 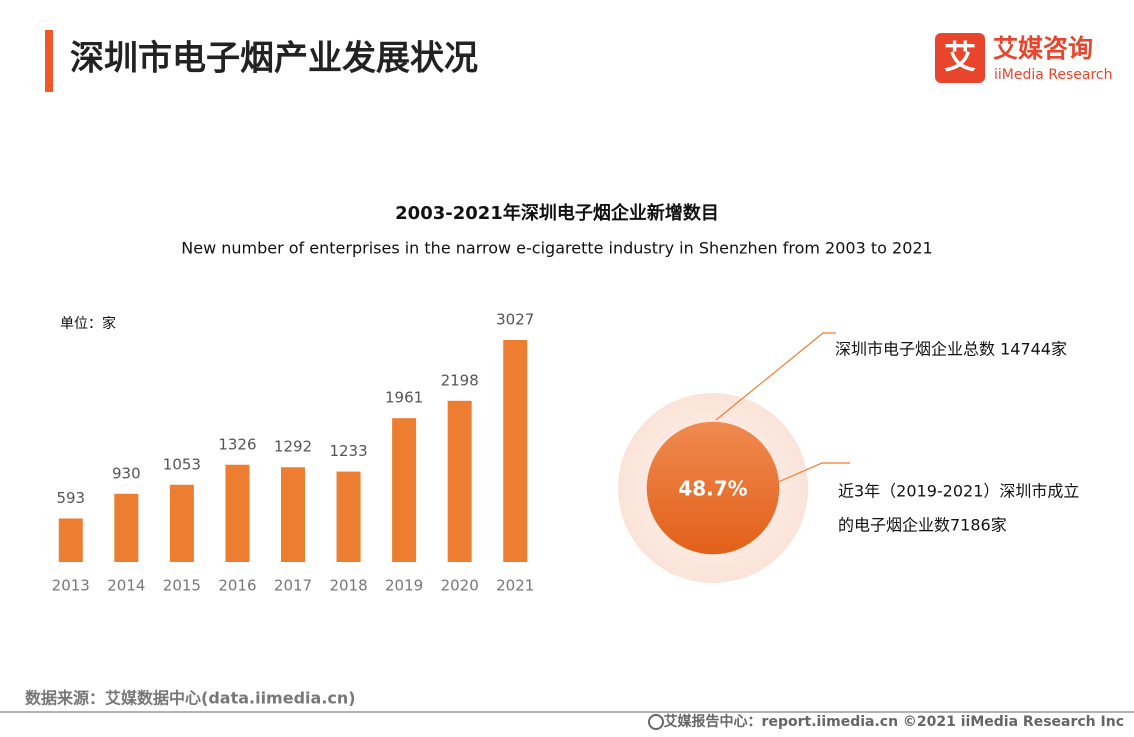 I want to click on share-label: 48.7%, so click(x=712, y=489).